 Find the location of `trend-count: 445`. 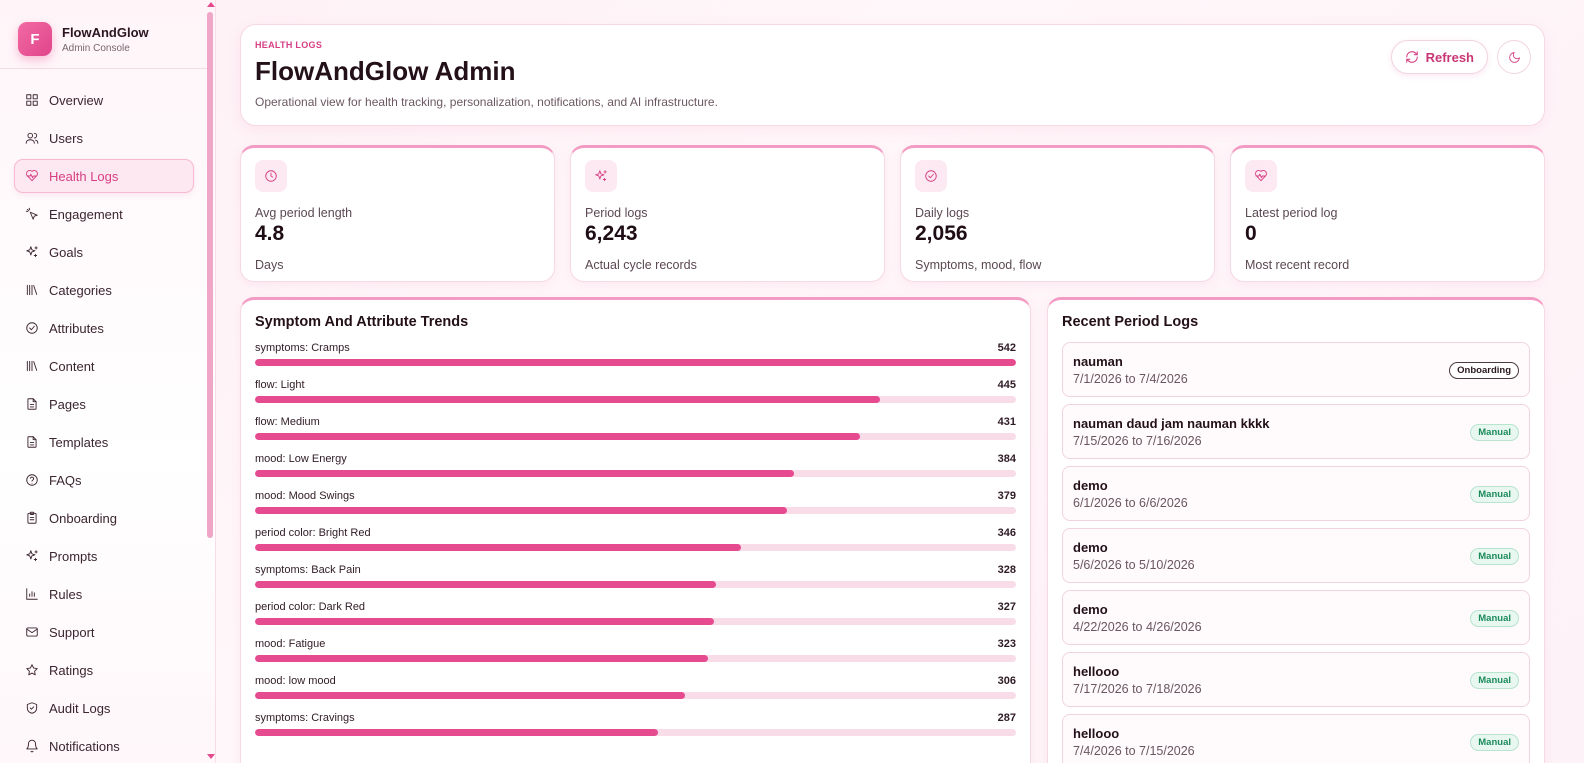

trend-count: 445 is located at coordinates (1006, 385).